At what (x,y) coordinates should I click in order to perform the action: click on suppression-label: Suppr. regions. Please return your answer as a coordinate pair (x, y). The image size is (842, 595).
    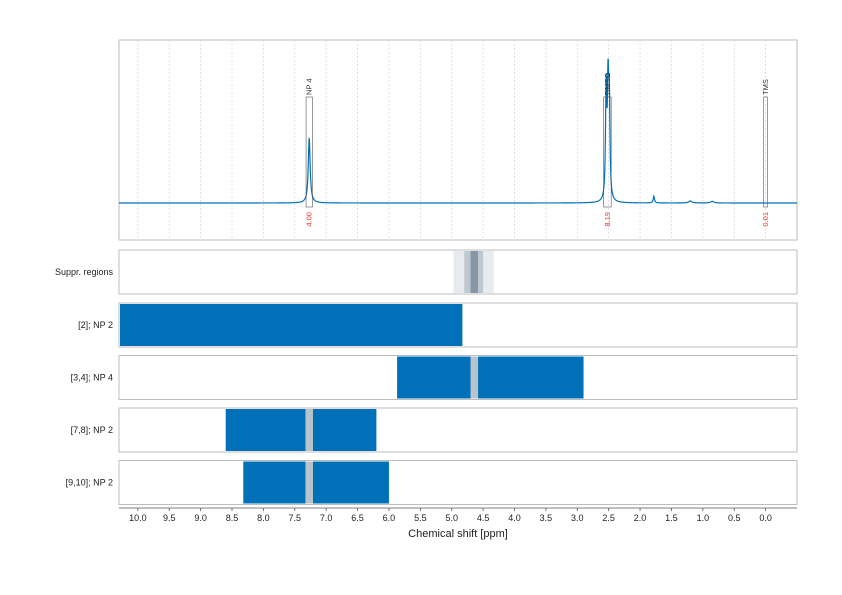
    Looking at the image, I should click on (84, 272).